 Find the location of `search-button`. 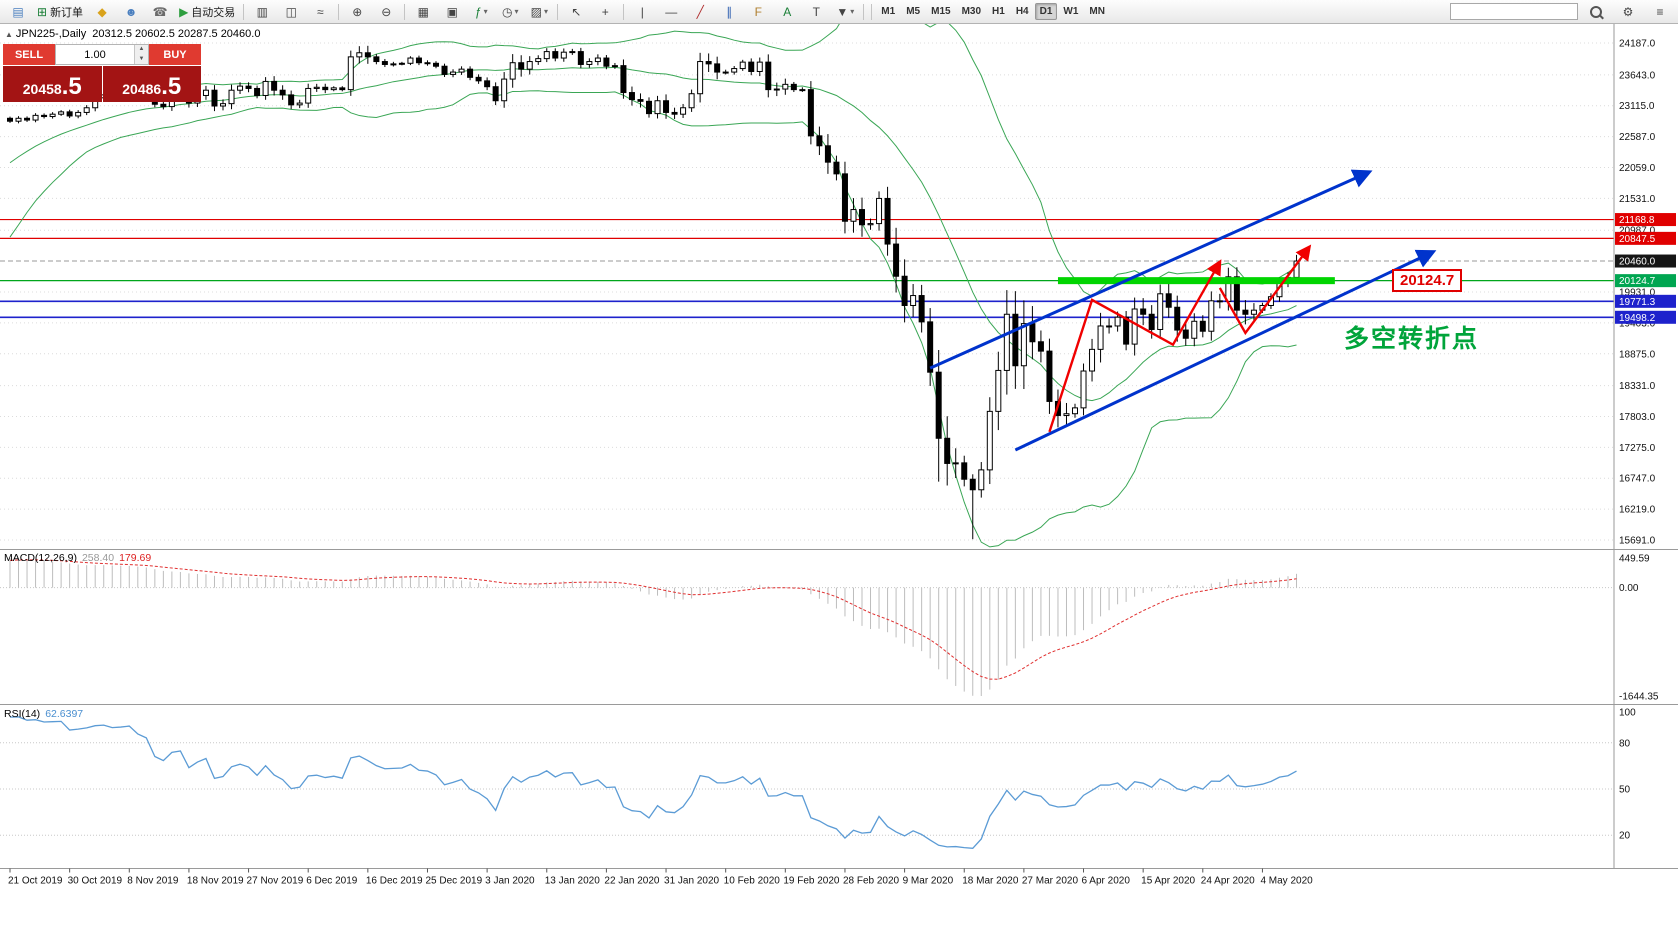

search-button is located at coordinates (1596, 12).